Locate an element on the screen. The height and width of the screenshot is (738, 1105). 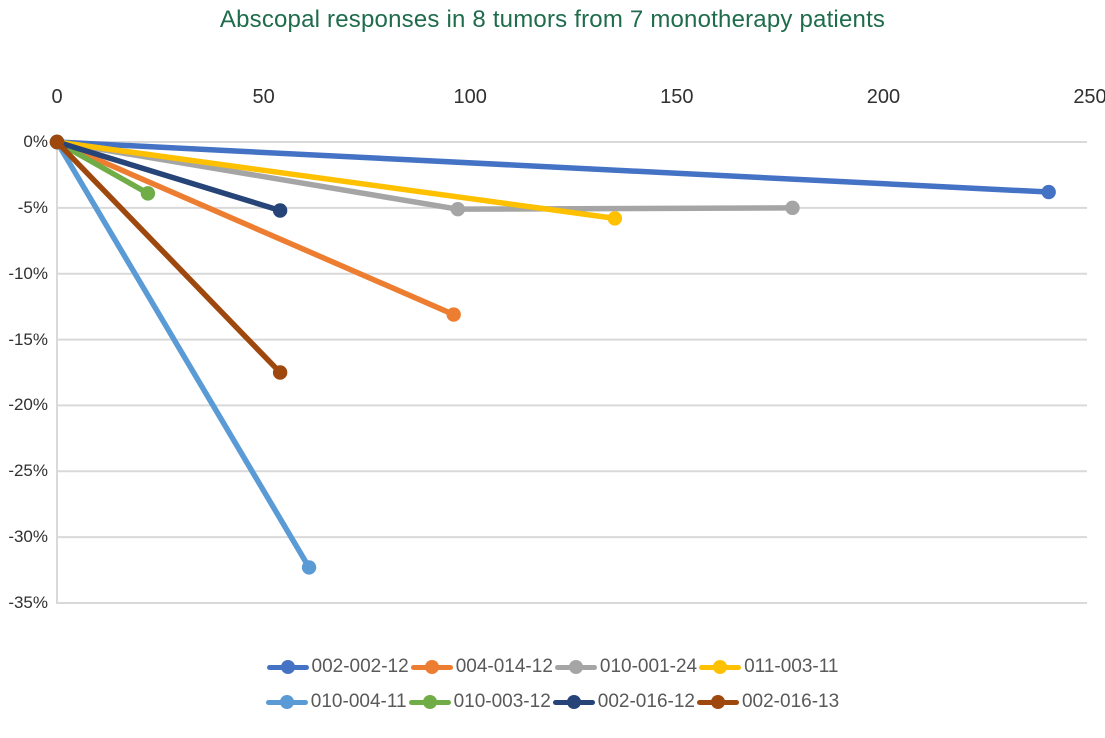
legend-item: 010-001-24 is located at coordinates (626, 667).